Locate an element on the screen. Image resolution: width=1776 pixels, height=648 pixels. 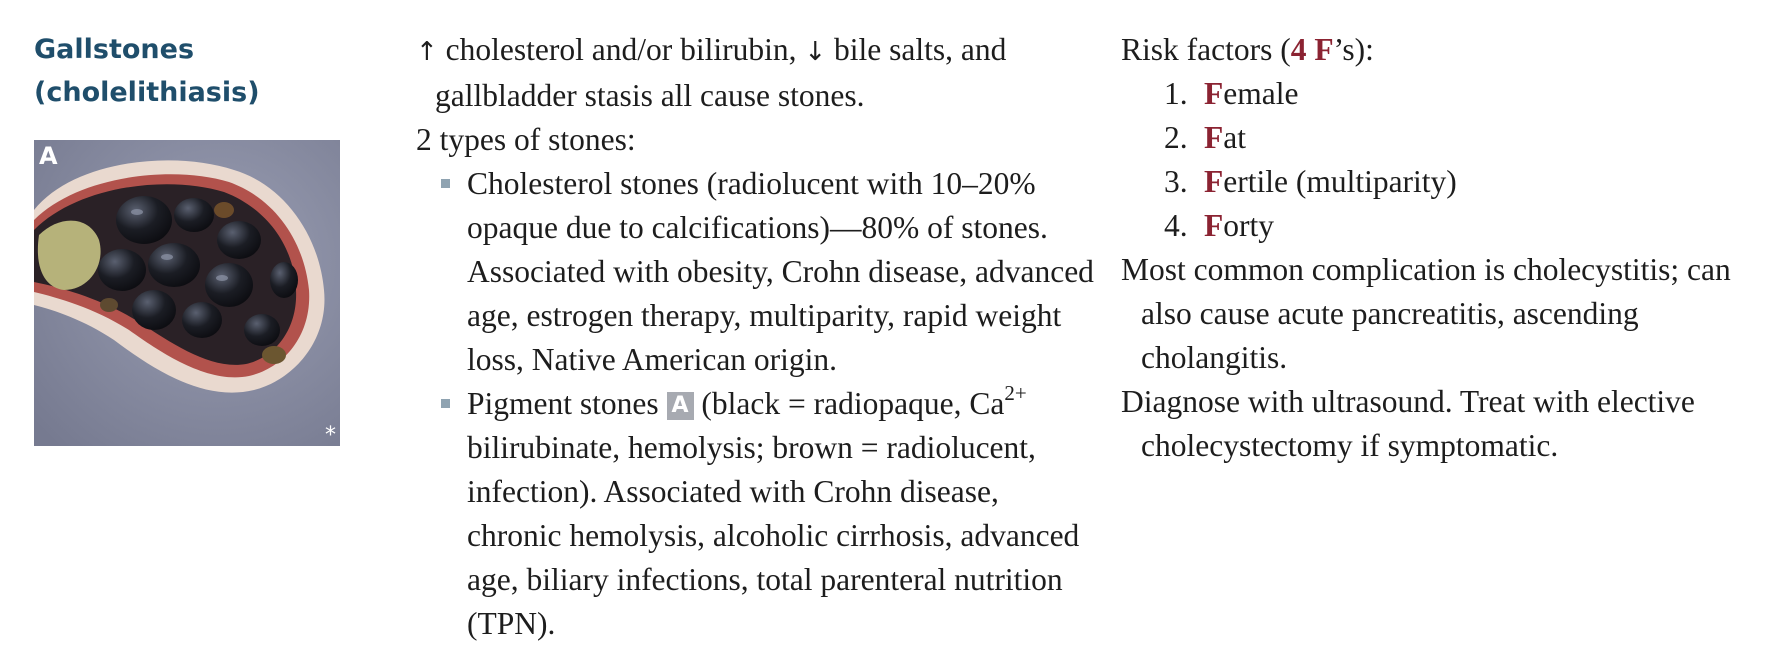
list-text: emale is located at coordinates (1261, 93).